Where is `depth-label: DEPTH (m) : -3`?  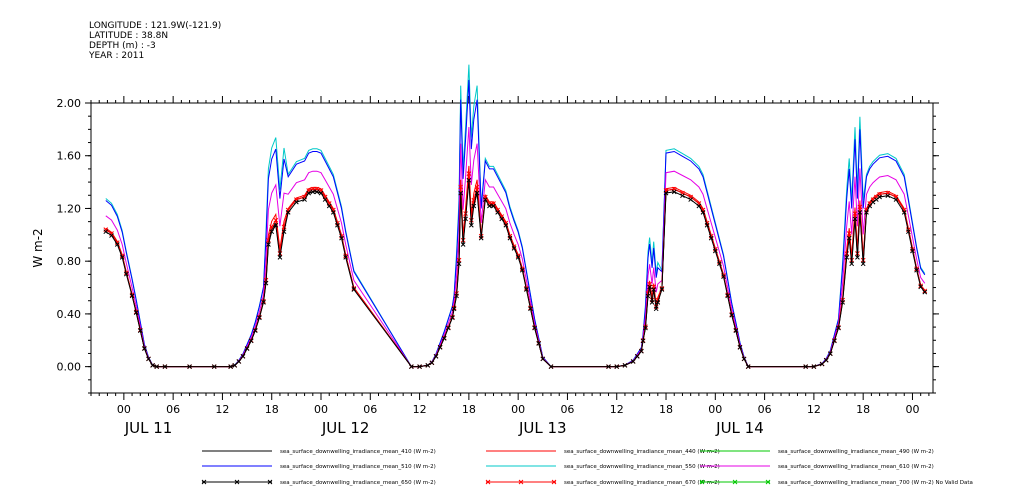
depth-label: DEPTH (m) : -3 is located at coordinates (122, 46).